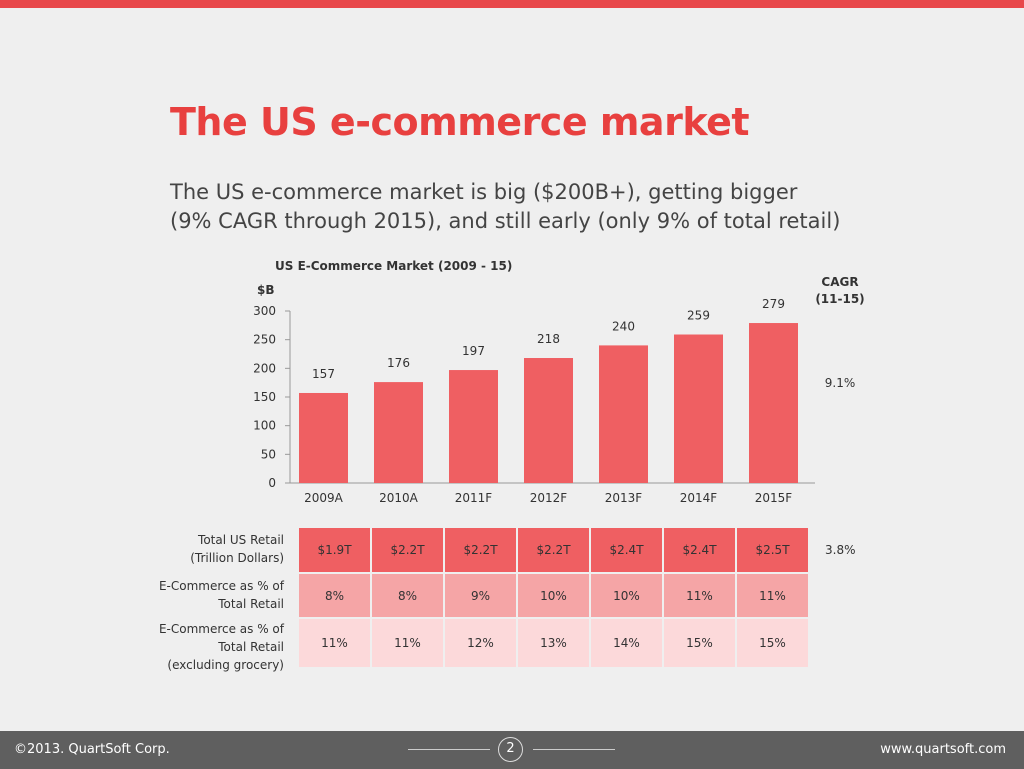 This screenshot has height=769, width=1024. Describe the element at coordinates (473, 351) in the screenshot. I see `data-label: 197` at that location.